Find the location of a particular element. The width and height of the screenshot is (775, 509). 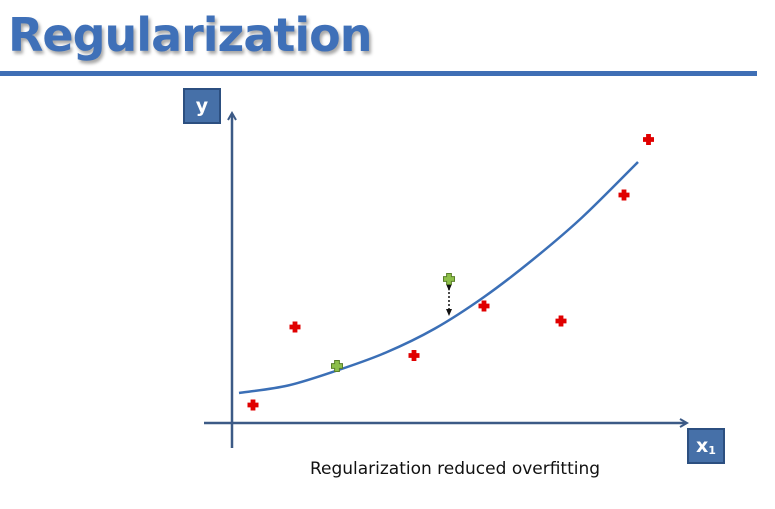

diagram-caption: Regularization reduced overfitting is located at coordinates (455, 469).